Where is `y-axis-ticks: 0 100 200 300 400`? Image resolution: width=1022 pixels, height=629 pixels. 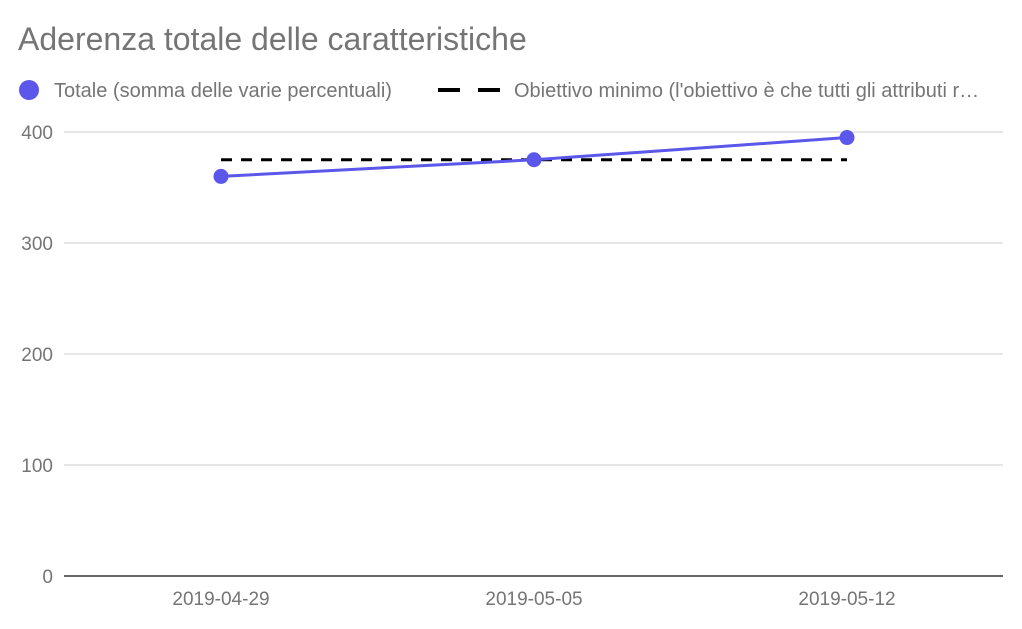 y-axis-ticks: 0 100 200 300 400 is located at coordinates (37, 355).